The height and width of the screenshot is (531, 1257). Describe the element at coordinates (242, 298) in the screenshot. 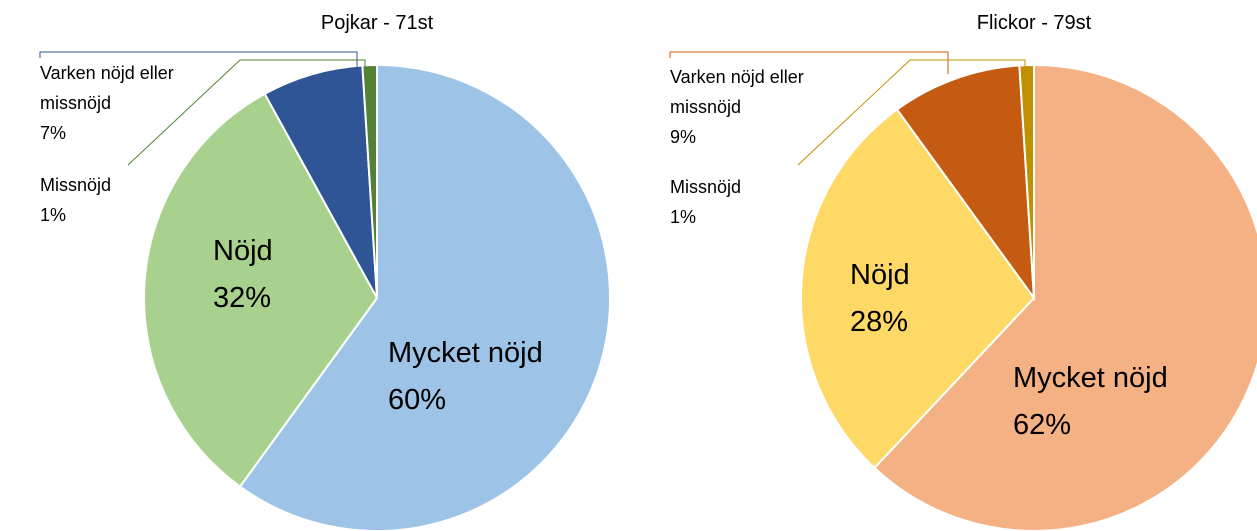

I see `slice-value: 32%` at that location.